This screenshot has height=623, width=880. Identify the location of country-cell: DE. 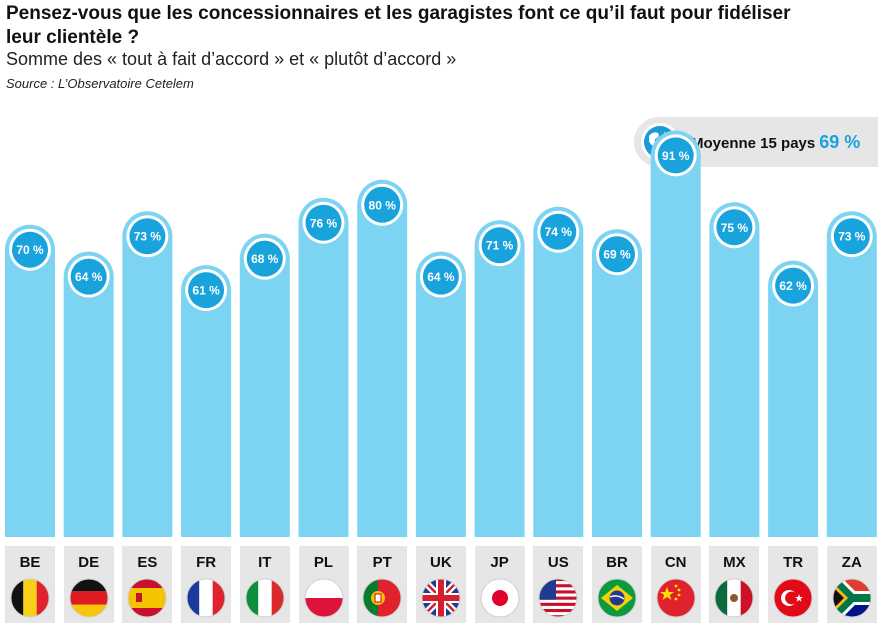
(88, 584).